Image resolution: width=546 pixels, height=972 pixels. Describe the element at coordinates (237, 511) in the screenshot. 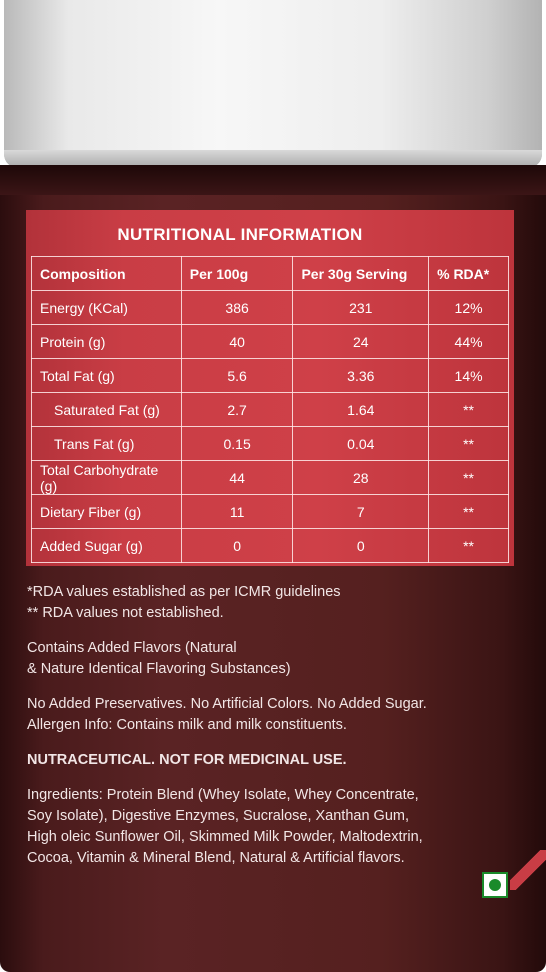

I see `row-per-100g: 11` at that location.